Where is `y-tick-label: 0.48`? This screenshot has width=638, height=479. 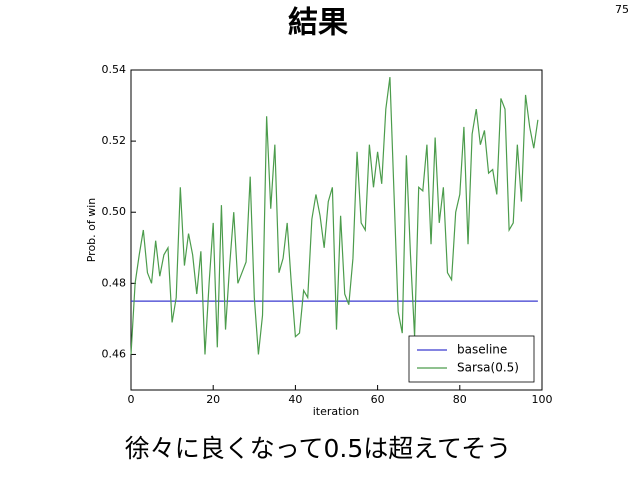
y-tick-label: 0.48 is located at coordinates (114, 282).